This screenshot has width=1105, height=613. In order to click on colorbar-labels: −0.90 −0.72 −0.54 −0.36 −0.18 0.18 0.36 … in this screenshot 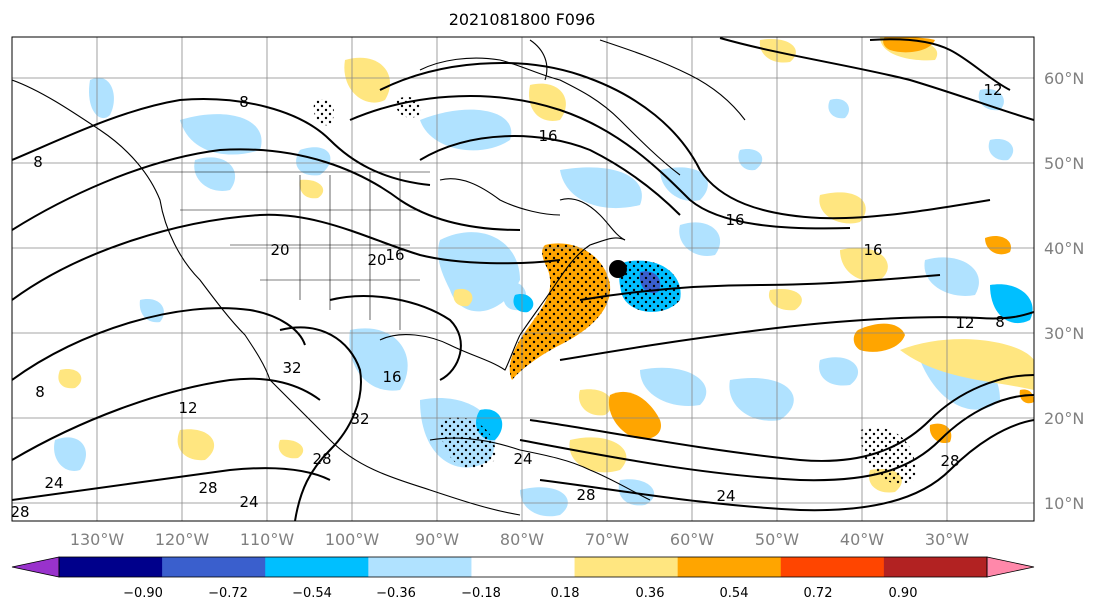, I will do `click(520, 593)`.